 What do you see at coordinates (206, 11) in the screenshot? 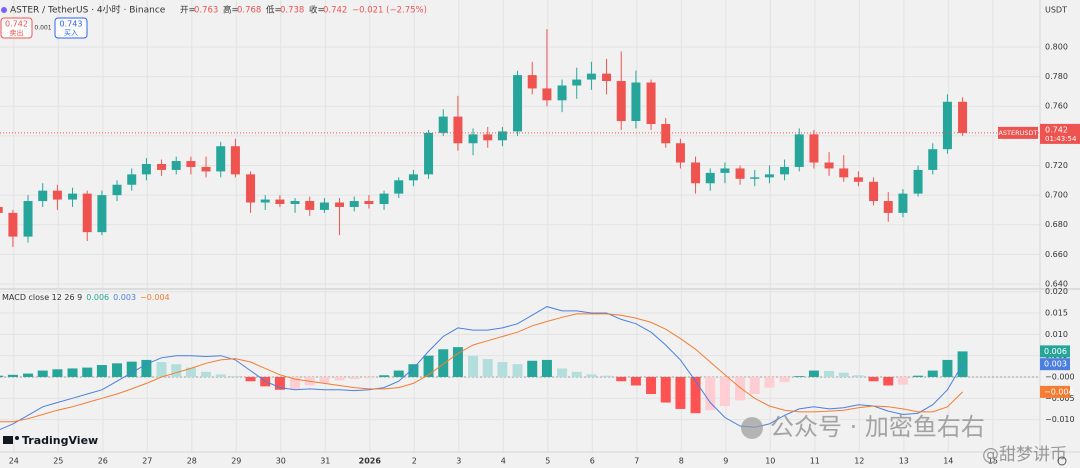
I see `quote-value: 0.763` at bounding box center [206, 11].